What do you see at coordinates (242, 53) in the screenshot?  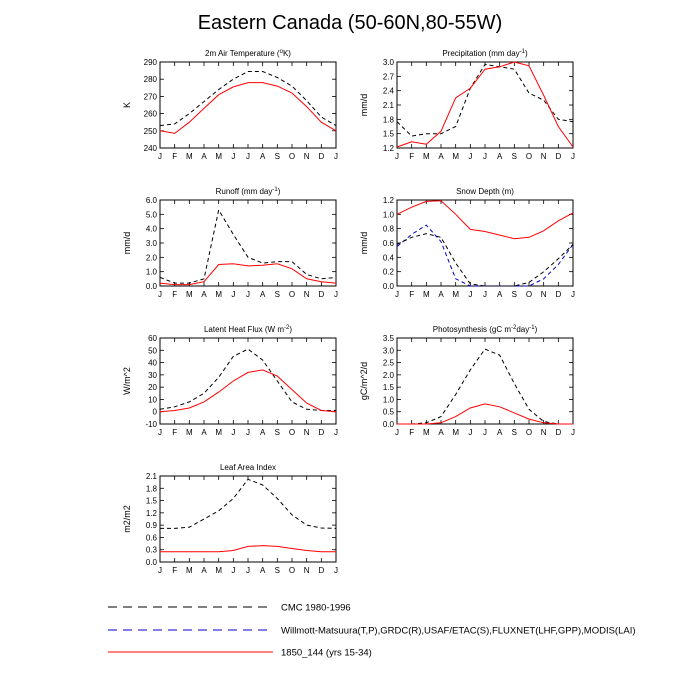 I see `chart-title-text: 2m Air Temperature (` at bounding box center [242, 53].